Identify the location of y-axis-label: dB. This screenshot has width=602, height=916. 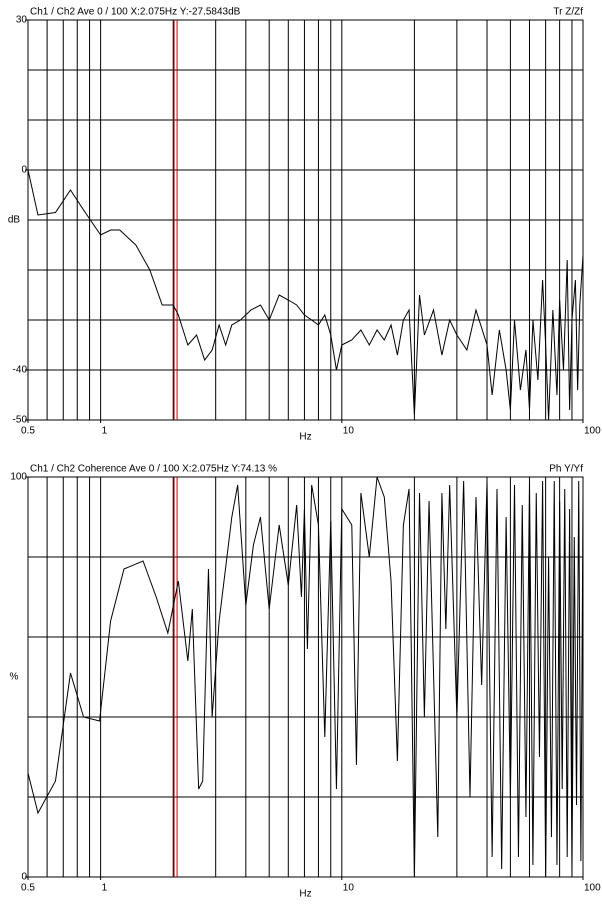
(14, 220).